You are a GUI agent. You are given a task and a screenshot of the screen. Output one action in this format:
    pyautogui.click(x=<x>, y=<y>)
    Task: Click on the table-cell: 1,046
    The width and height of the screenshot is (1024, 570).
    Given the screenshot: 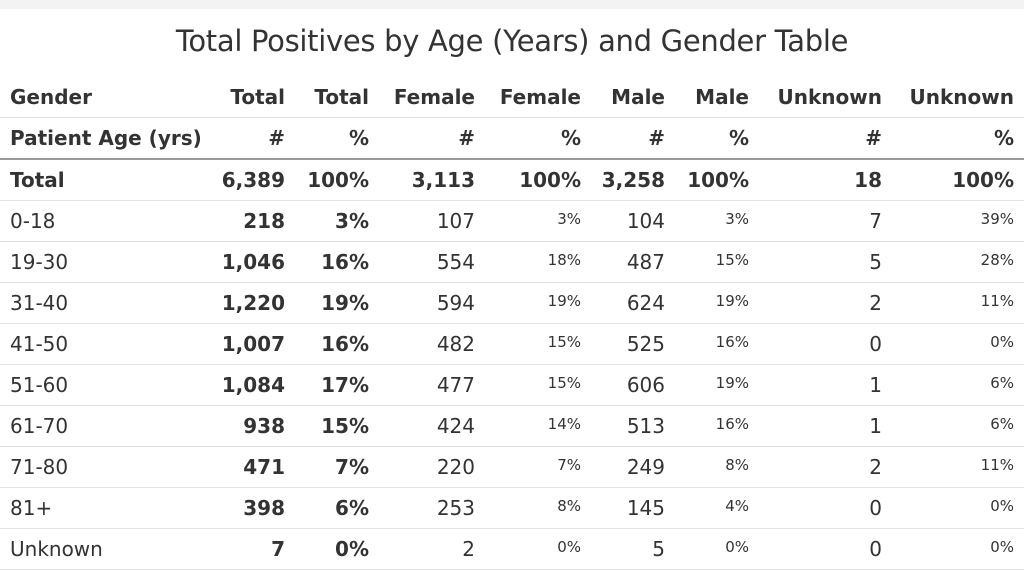 What is the action you would take?
    pyautogui.click(x=242, y=262)
    